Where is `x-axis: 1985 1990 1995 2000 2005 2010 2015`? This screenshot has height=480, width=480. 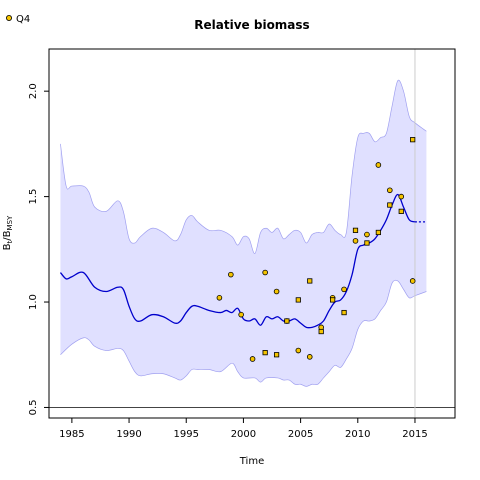
x-axis: 1985 1990 1995 2000 2005 2010 2015 is located at coordinates (243, 429).